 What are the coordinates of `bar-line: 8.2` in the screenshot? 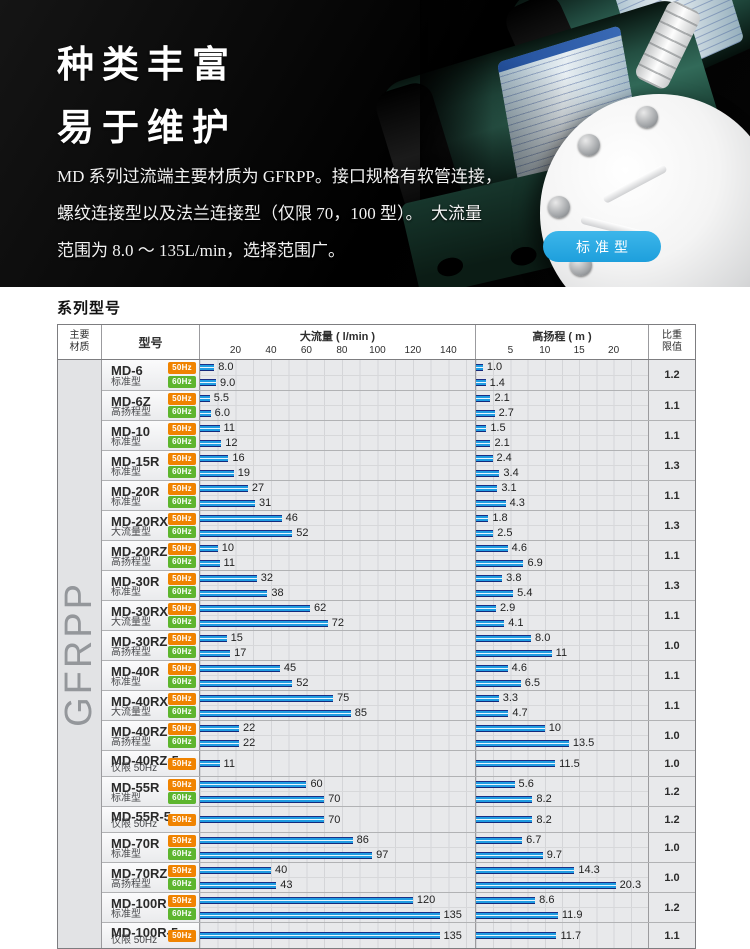 It's located at (562, 798).